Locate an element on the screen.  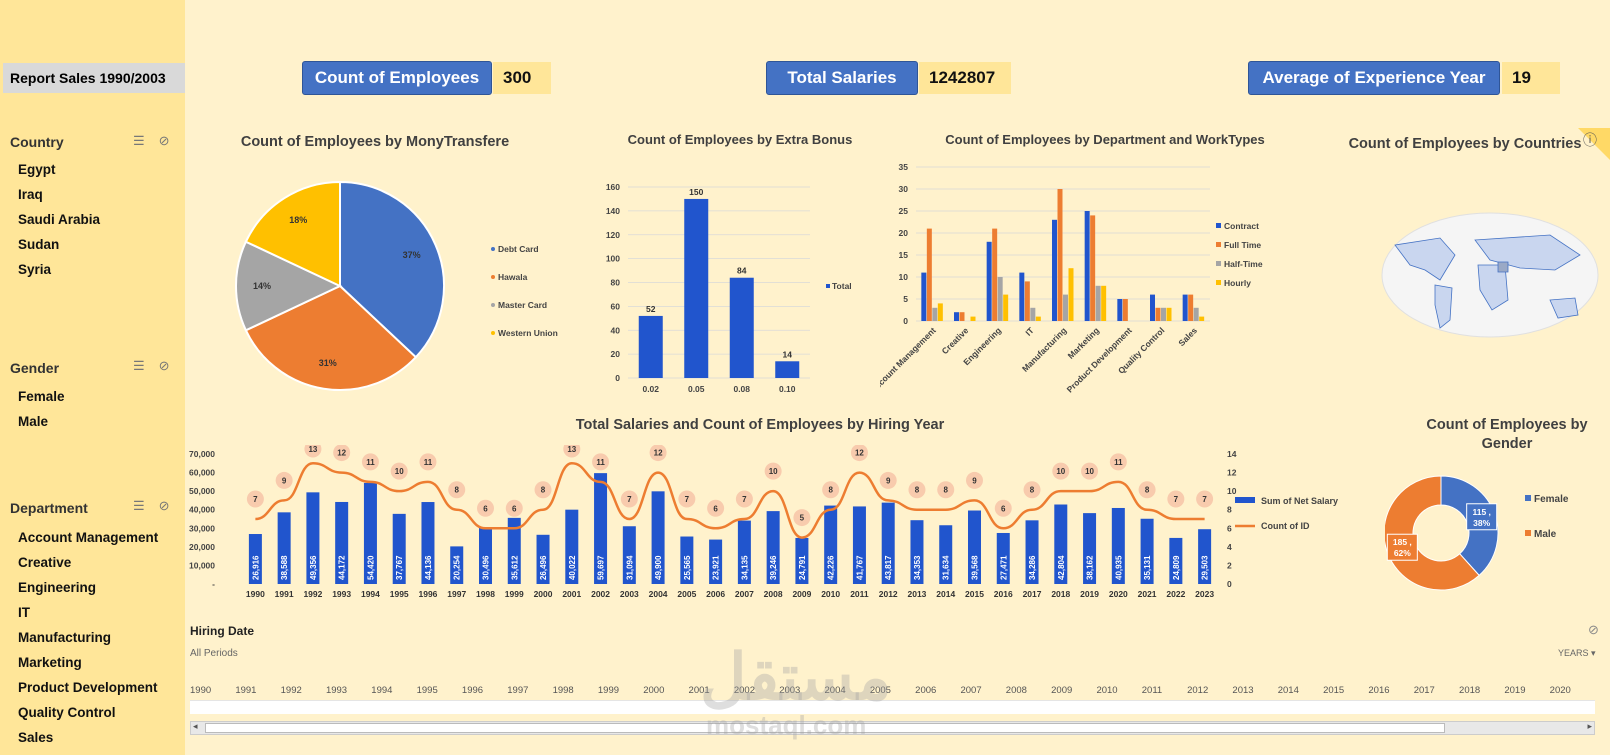
timeline-year-label: 1990 is located at coordinates (201, 690).